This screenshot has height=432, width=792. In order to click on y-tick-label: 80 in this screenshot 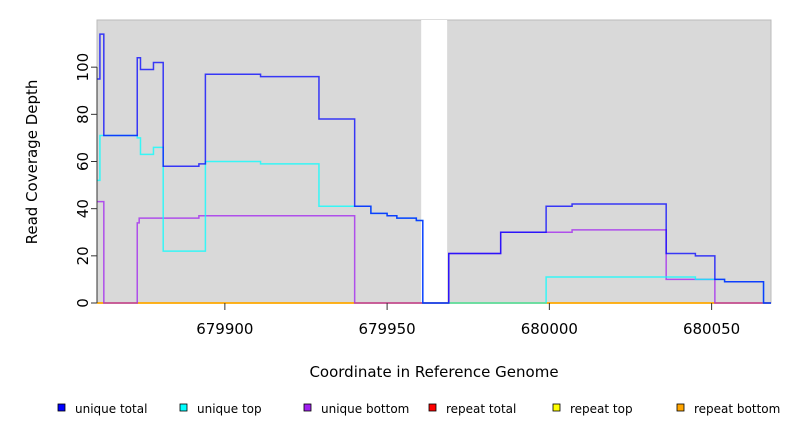, I will do `click(83, 114)`.